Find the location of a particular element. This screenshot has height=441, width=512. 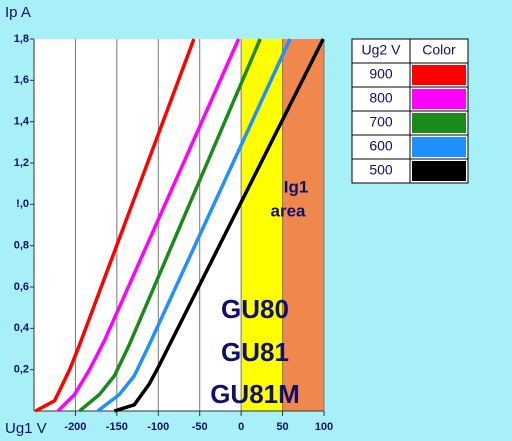

annotation: GU81M is located at coordinates (255, 394).